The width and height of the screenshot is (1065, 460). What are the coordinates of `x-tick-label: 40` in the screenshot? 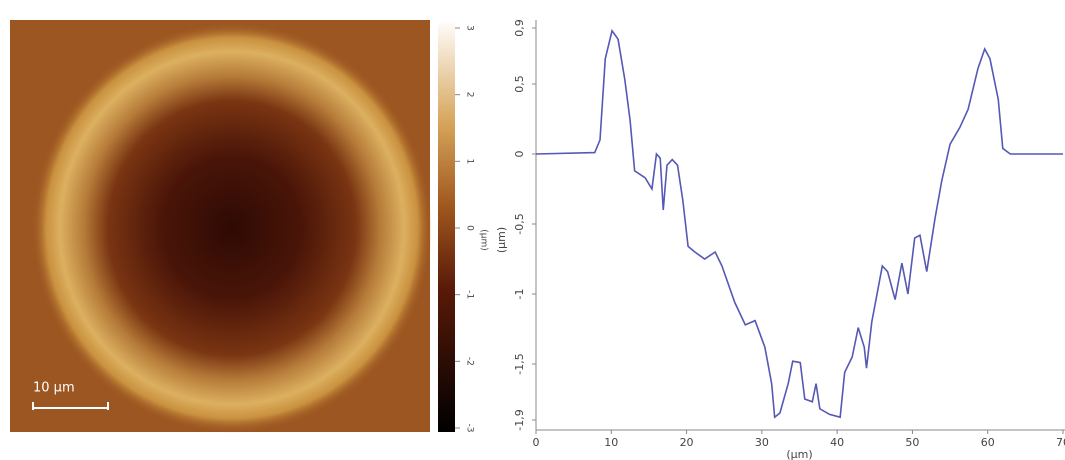 It's located at (837, 442).